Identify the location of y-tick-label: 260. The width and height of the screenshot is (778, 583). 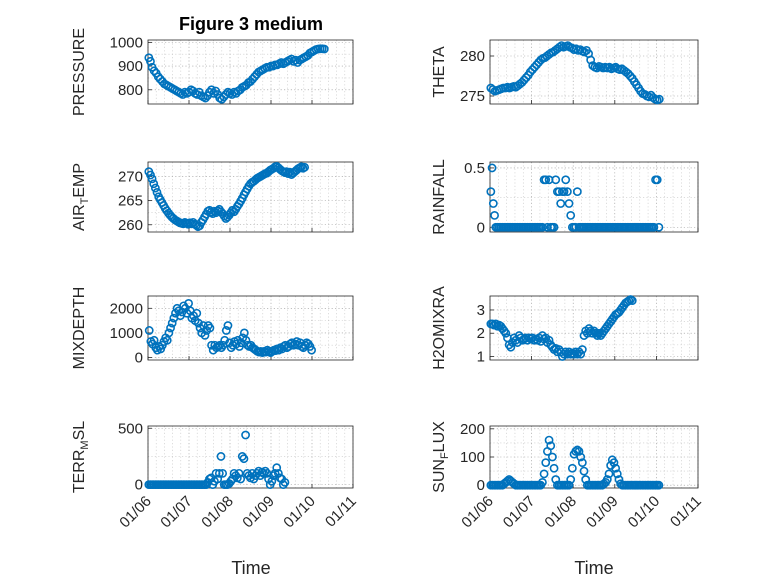
(130, 225).